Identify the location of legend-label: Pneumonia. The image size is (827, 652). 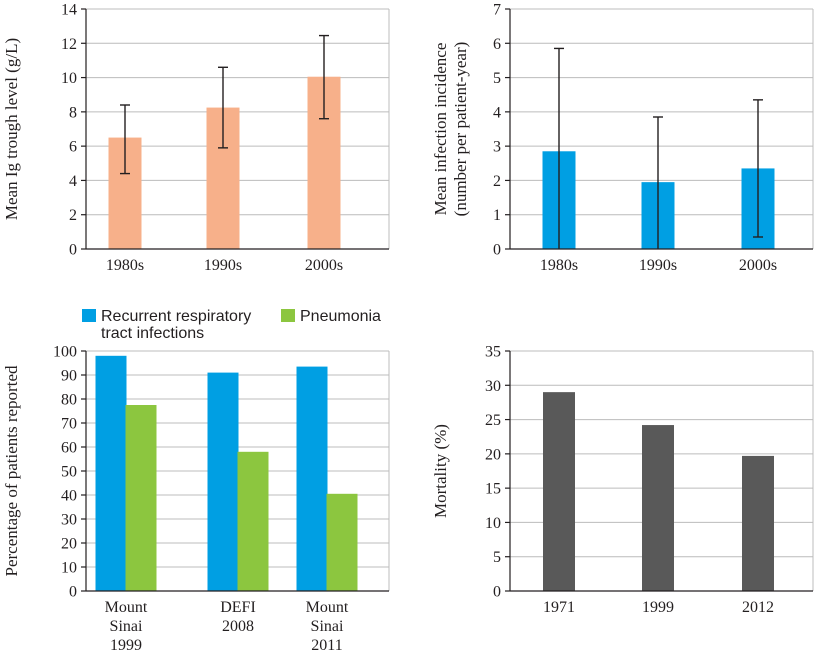
(340, 316).